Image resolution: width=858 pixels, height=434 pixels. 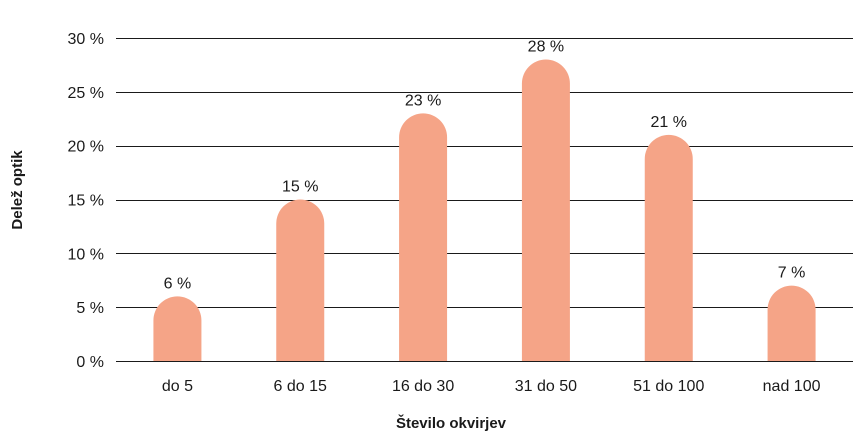 I want to click on data-label: 15 %, so click(x=300, y=187).